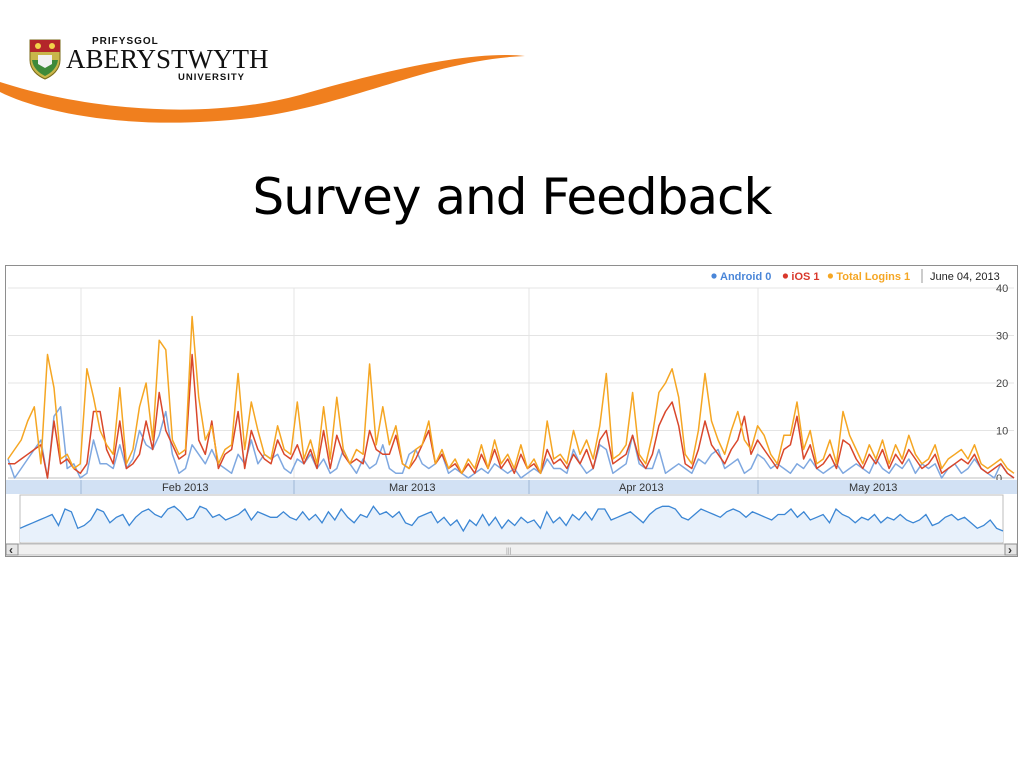 The width and height of the screenshot is (1024, 768). I want to click on navigator-line, so click(511, 519).